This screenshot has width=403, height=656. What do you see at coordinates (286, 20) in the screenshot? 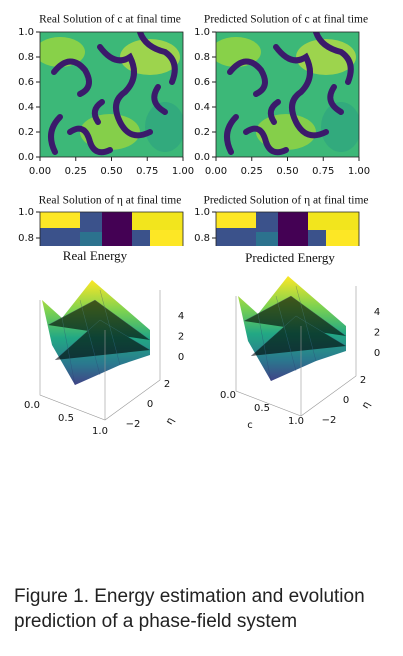
I see `panel-title: Predicted Solution of c at final time` at bounding box center [286, 20].